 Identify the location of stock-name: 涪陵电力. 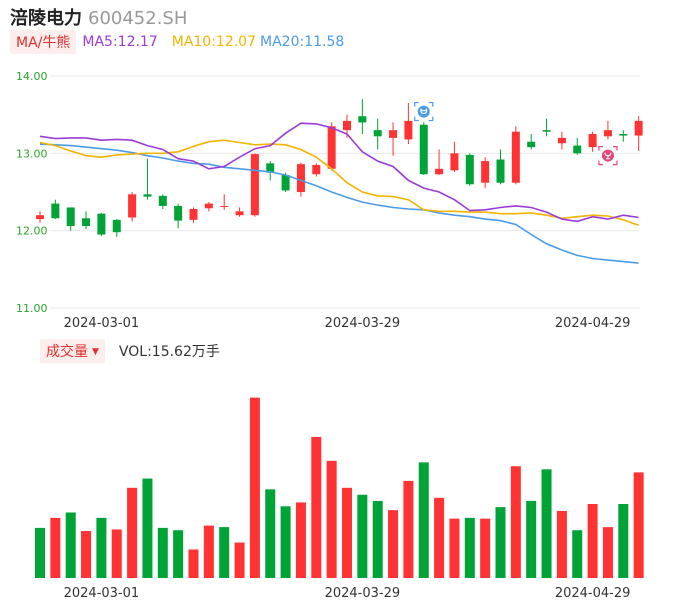
(46, 18).